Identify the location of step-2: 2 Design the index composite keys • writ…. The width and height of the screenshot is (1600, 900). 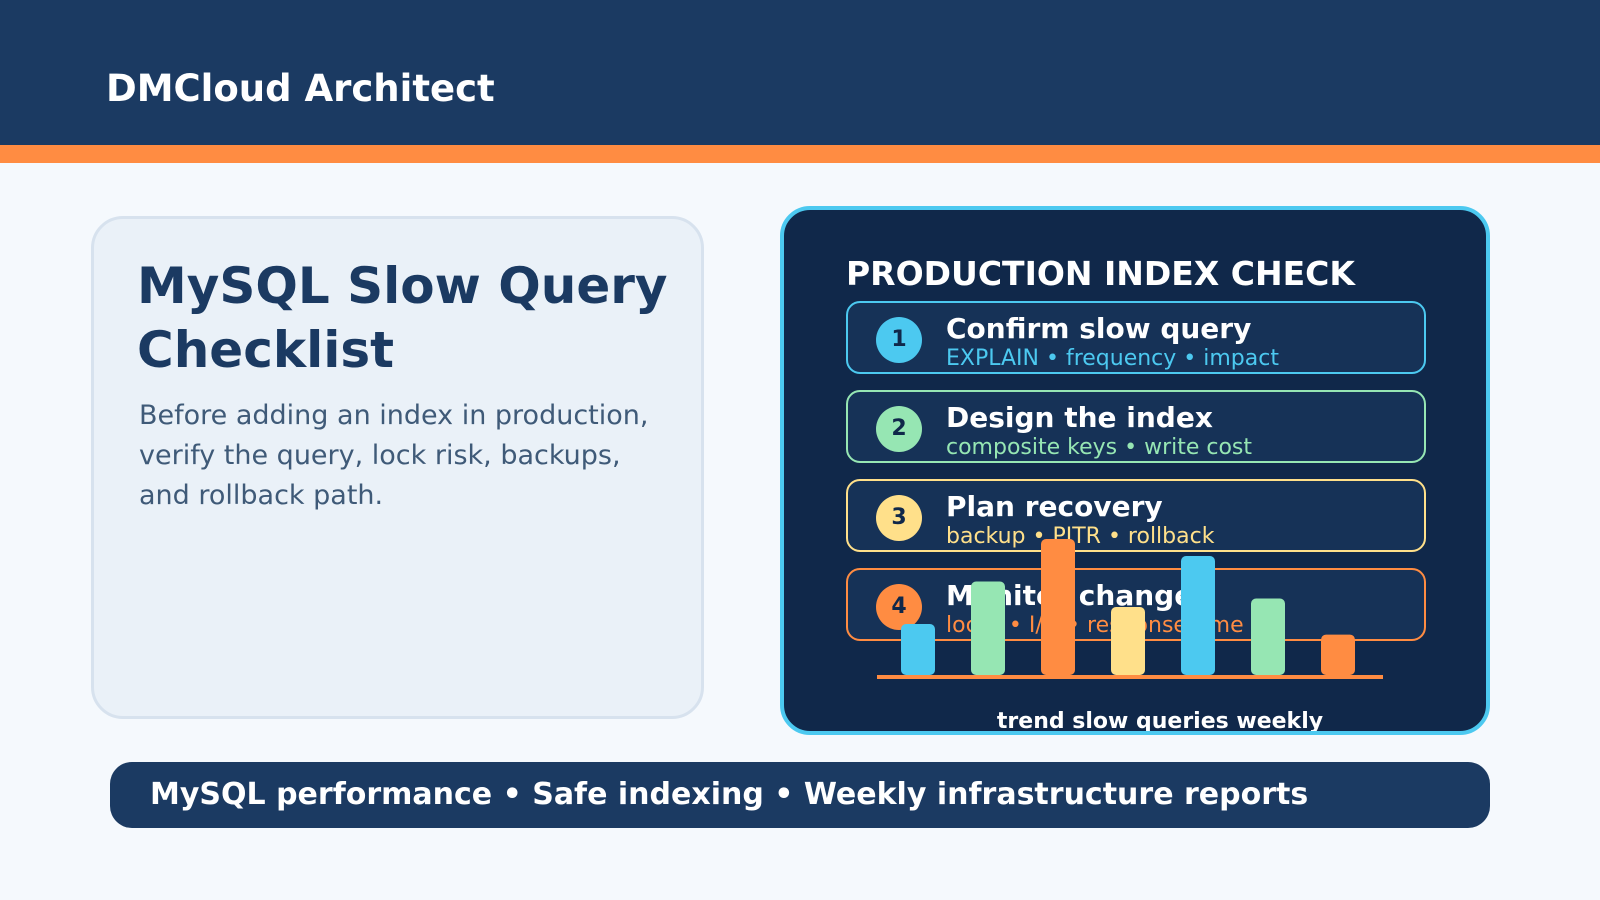
(1136, 426).